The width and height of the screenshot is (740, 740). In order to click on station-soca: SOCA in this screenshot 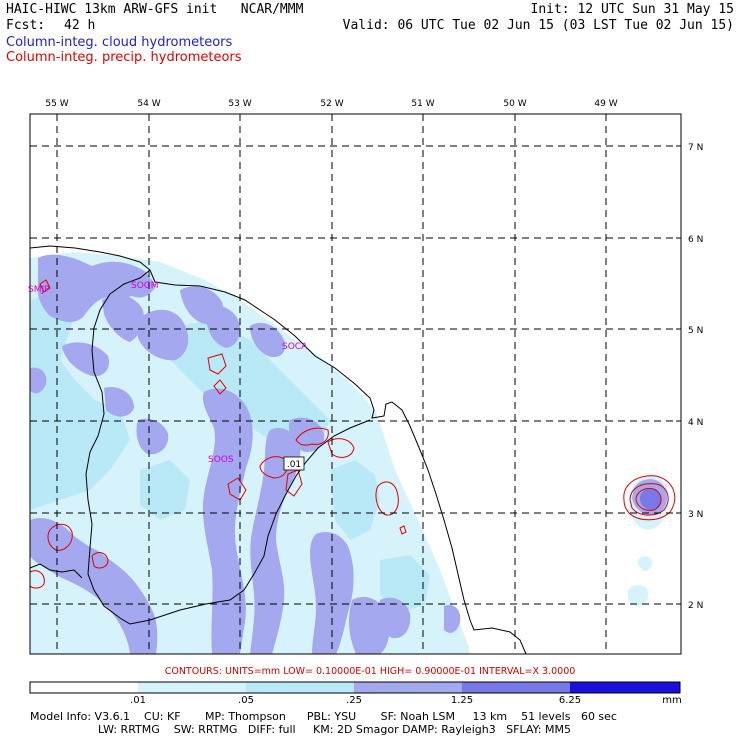, I will do `click(295, 347)`.